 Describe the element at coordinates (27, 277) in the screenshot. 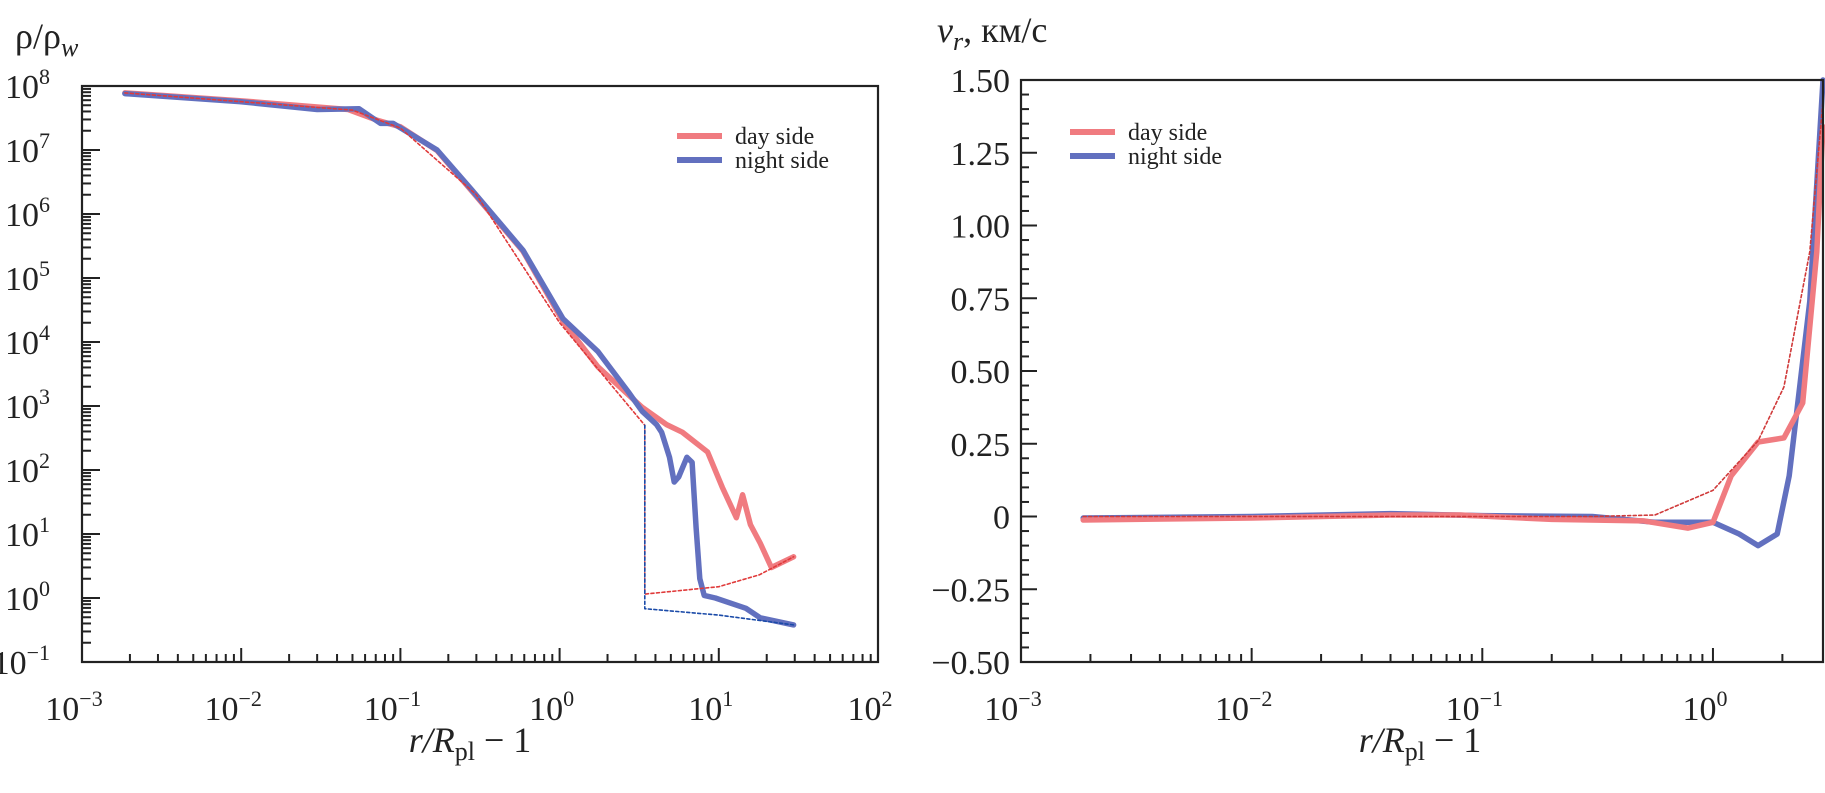

I see `y-tick-label: 10⁵` at that location.